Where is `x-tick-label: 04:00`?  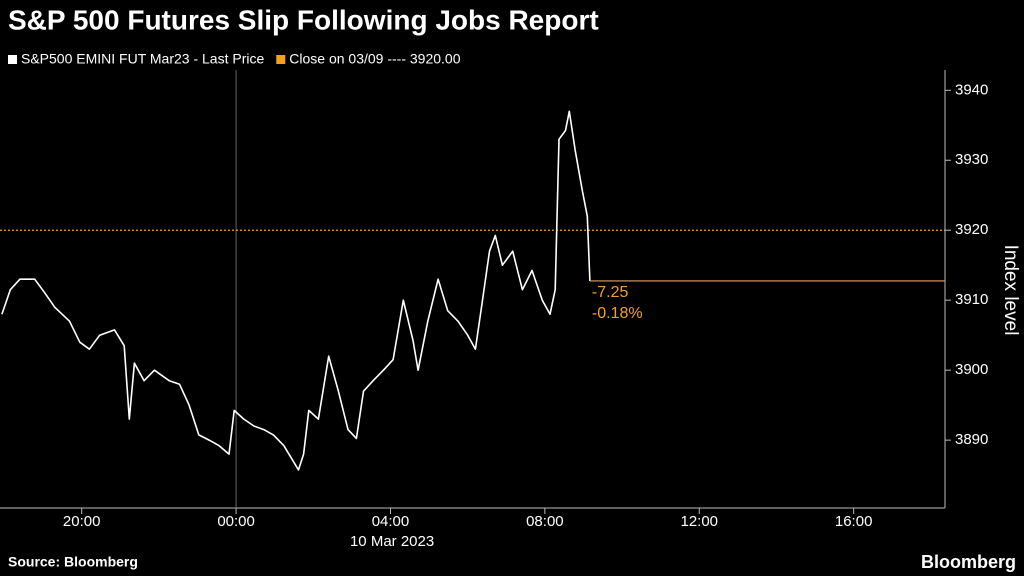
x-tick-label: 04:00 is located at coordinates (391, 521).